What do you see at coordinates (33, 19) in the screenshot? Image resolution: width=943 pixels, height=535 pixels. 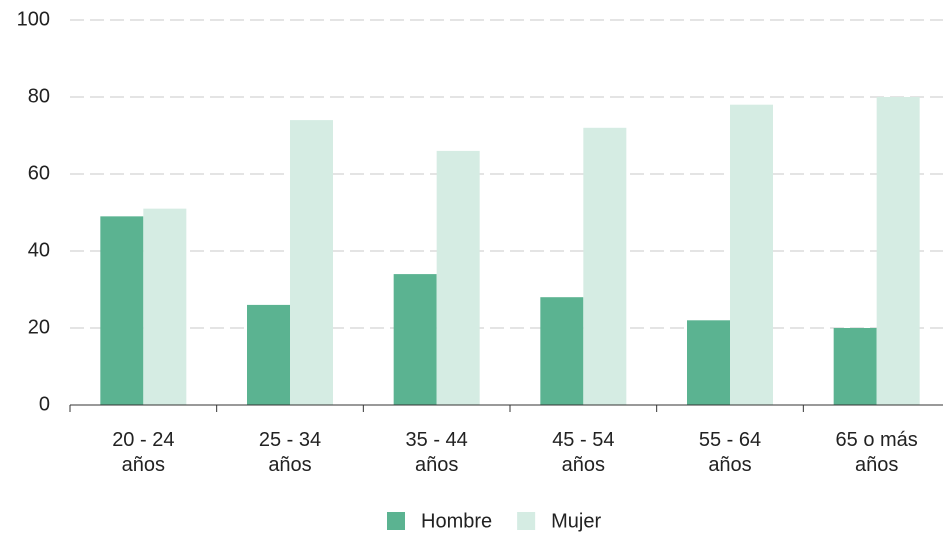 I see `y-tick-label: 100` at bounding box center [33, 19].